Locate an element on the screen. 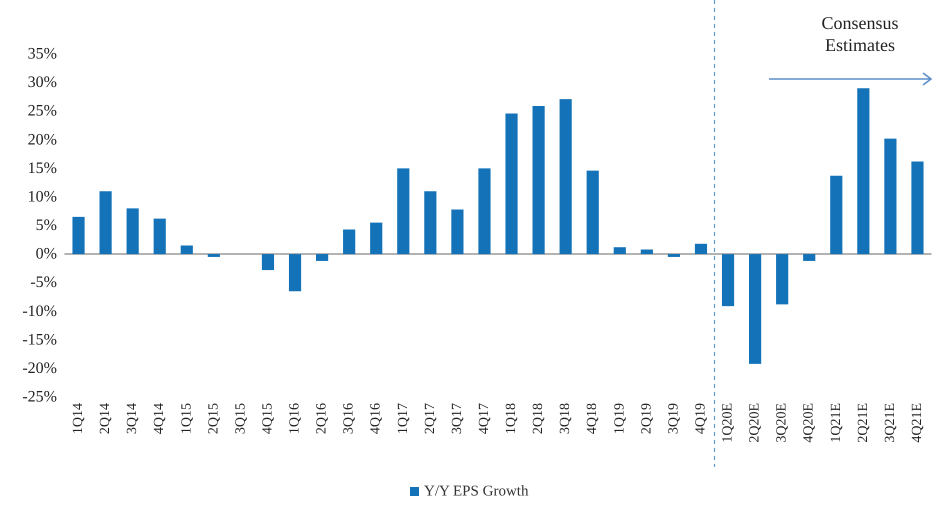  x-tick-label: 3Q19 is located at coordinates (674, 418).